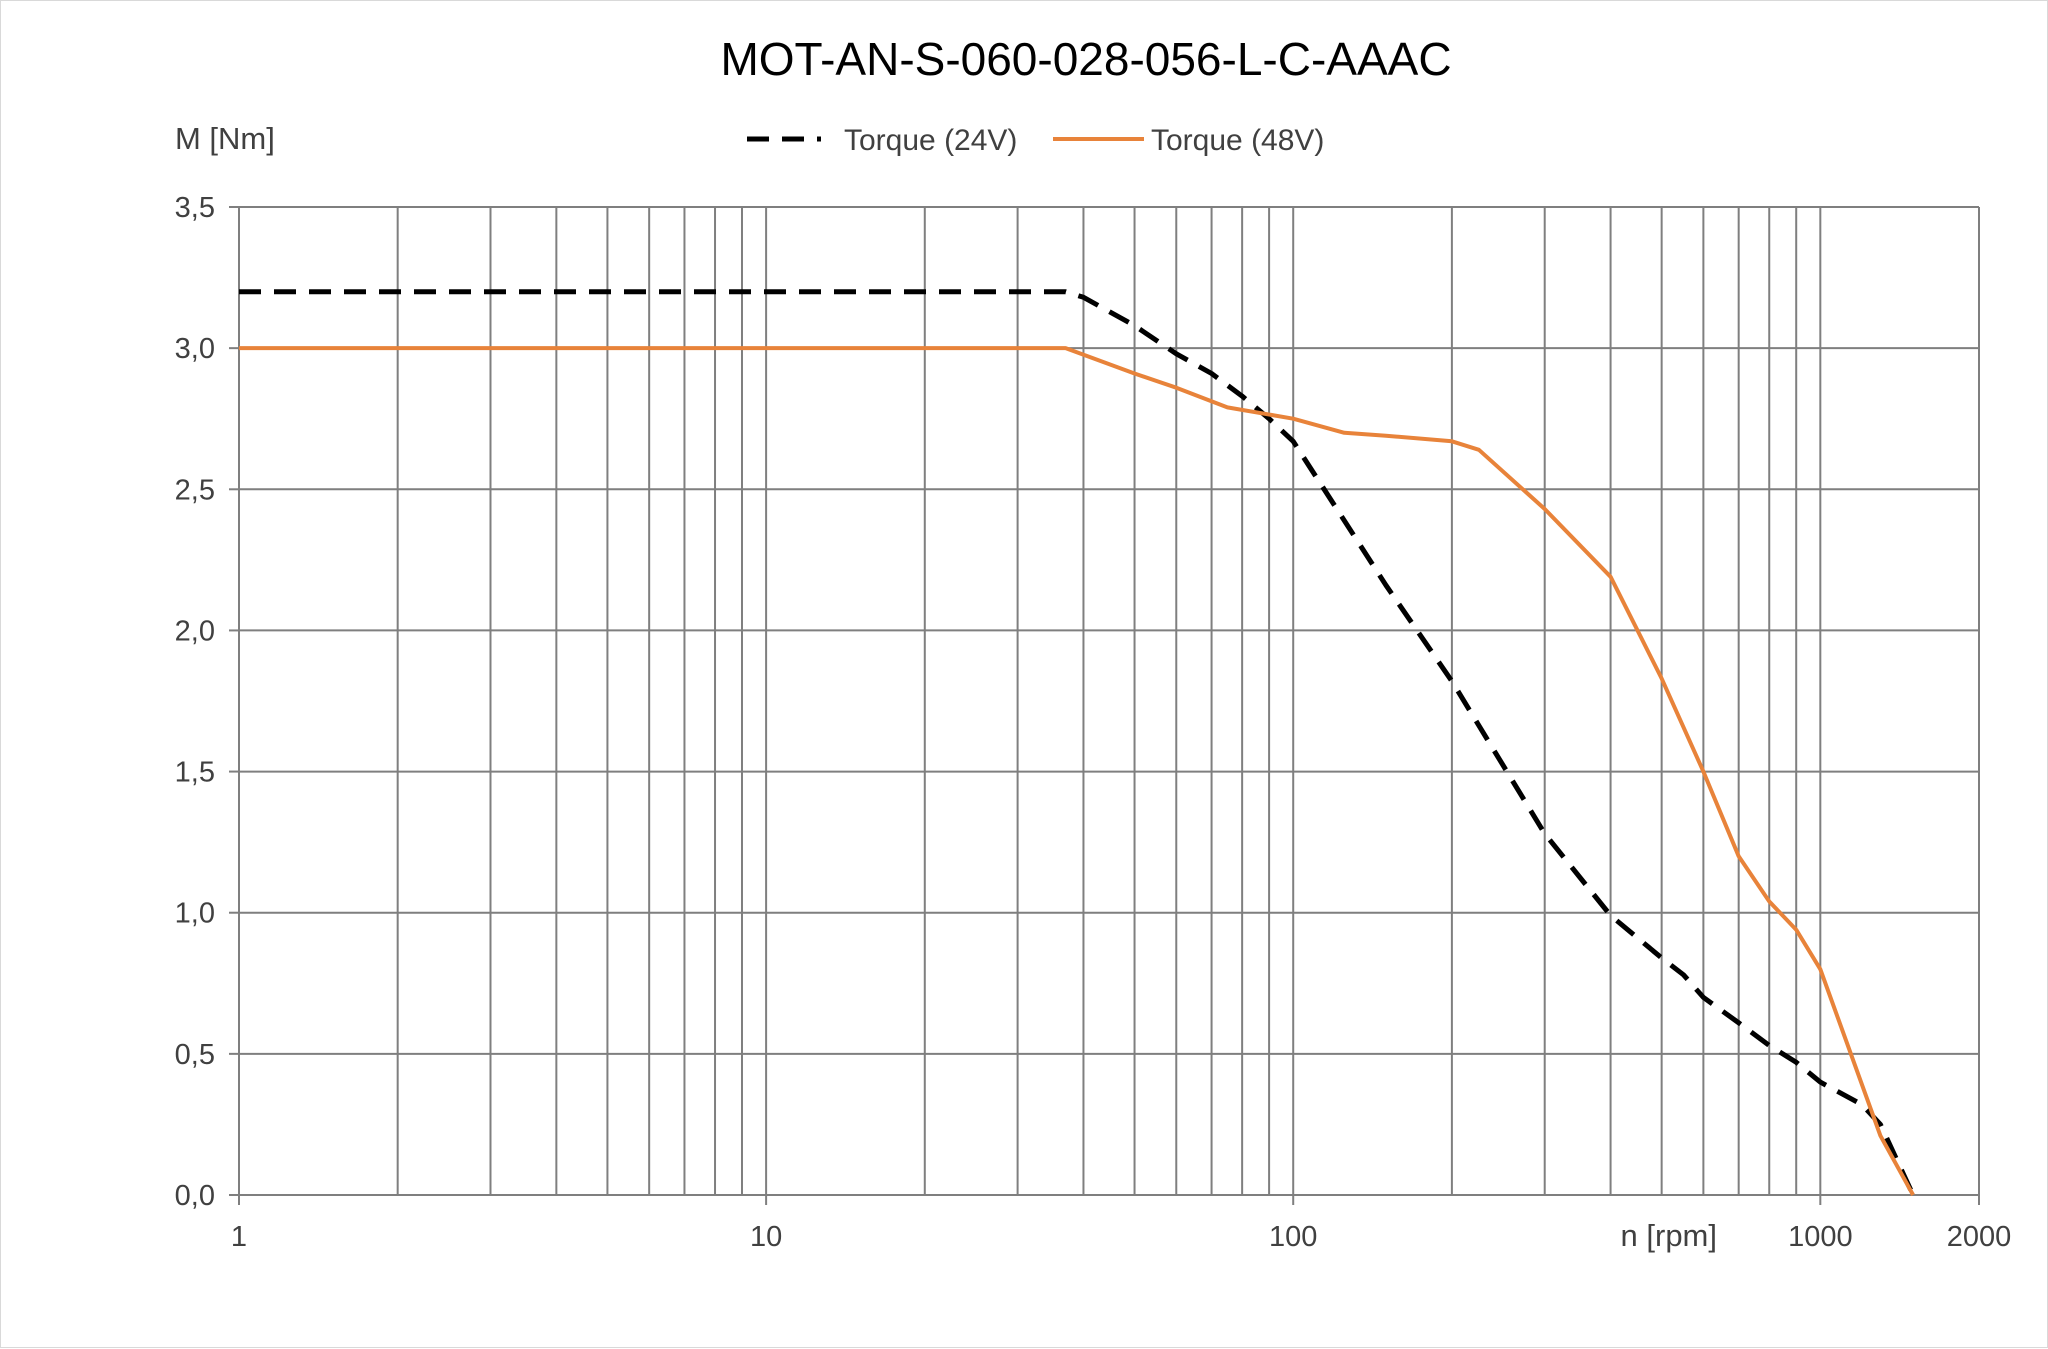  What do you see at coordinates (1820, 1237) in the screenshot?
I see `x-tick-label: 1000` at bounding box center [1820, 1237].